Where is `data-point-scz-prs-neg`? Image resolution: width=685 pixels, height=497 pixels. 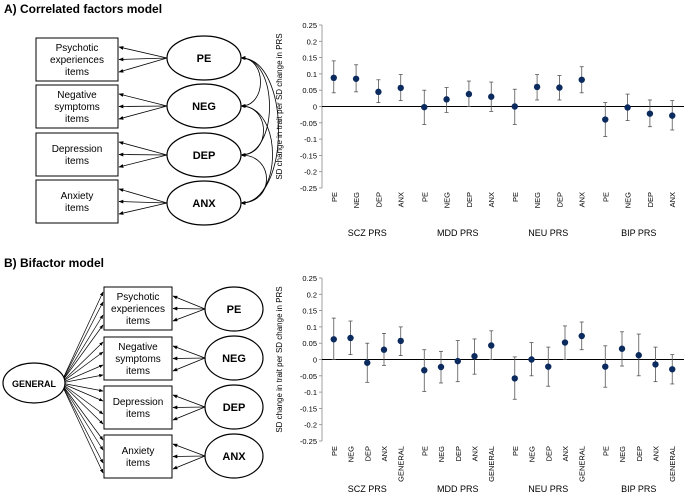
data-point-scz-prs-neg is located at coordinates (350, 338).